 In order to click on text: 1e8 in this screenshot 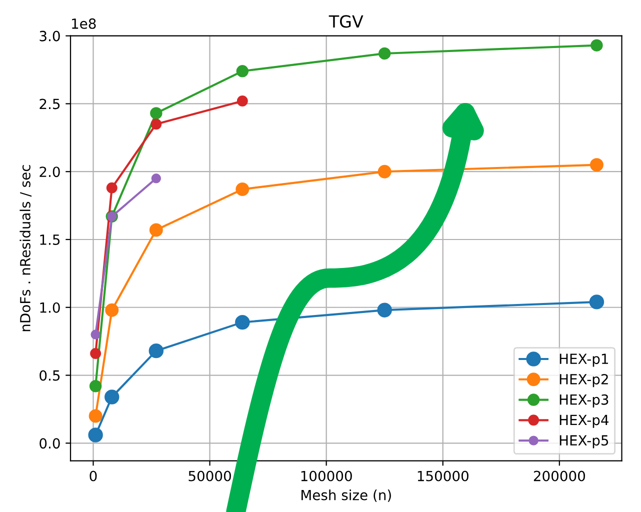, I will do `click(84, 23)`.